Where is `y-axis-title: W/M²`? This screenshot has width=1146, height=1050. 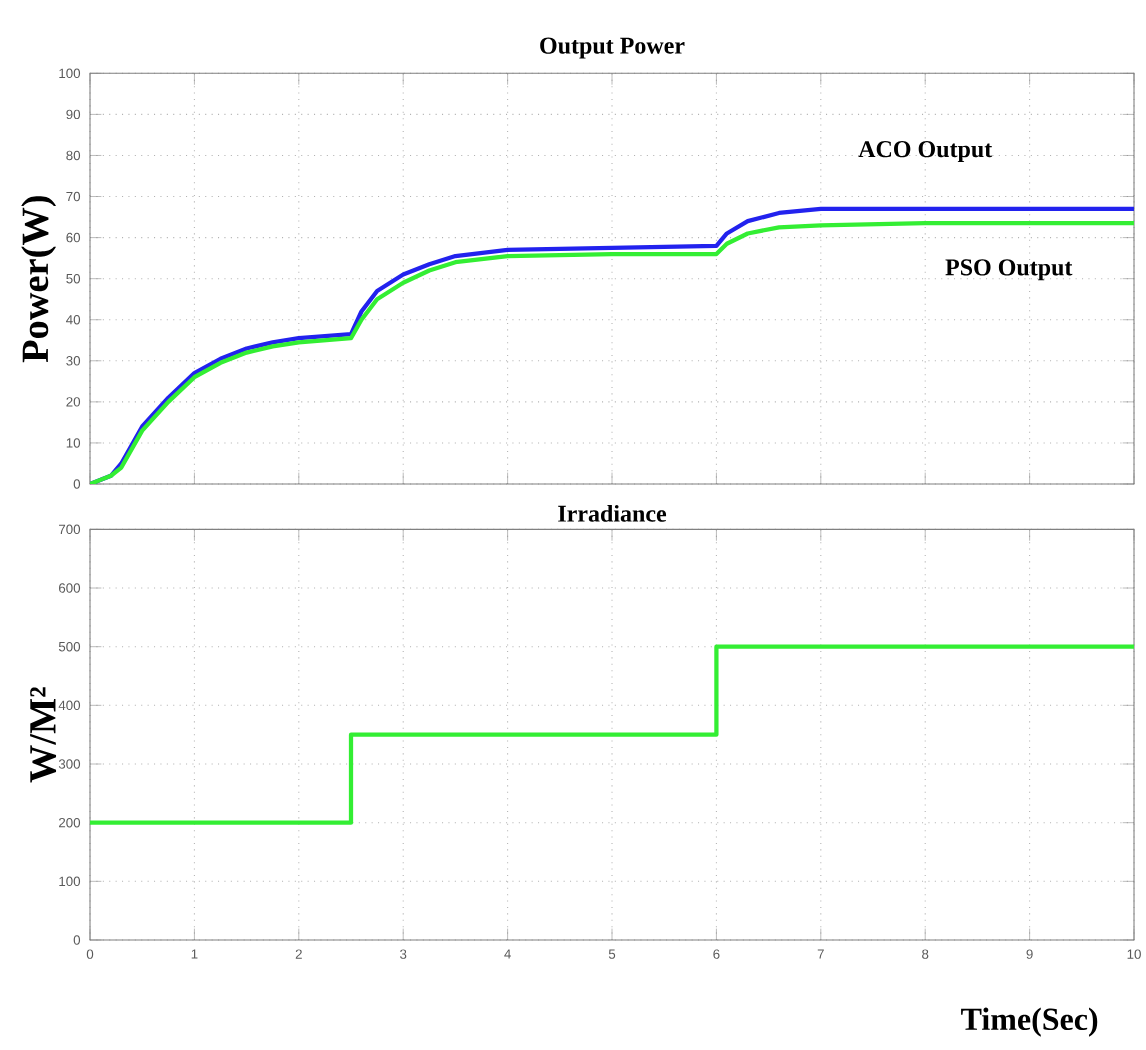 y-axis-title: W/M² is located at coordinates (43, 735).